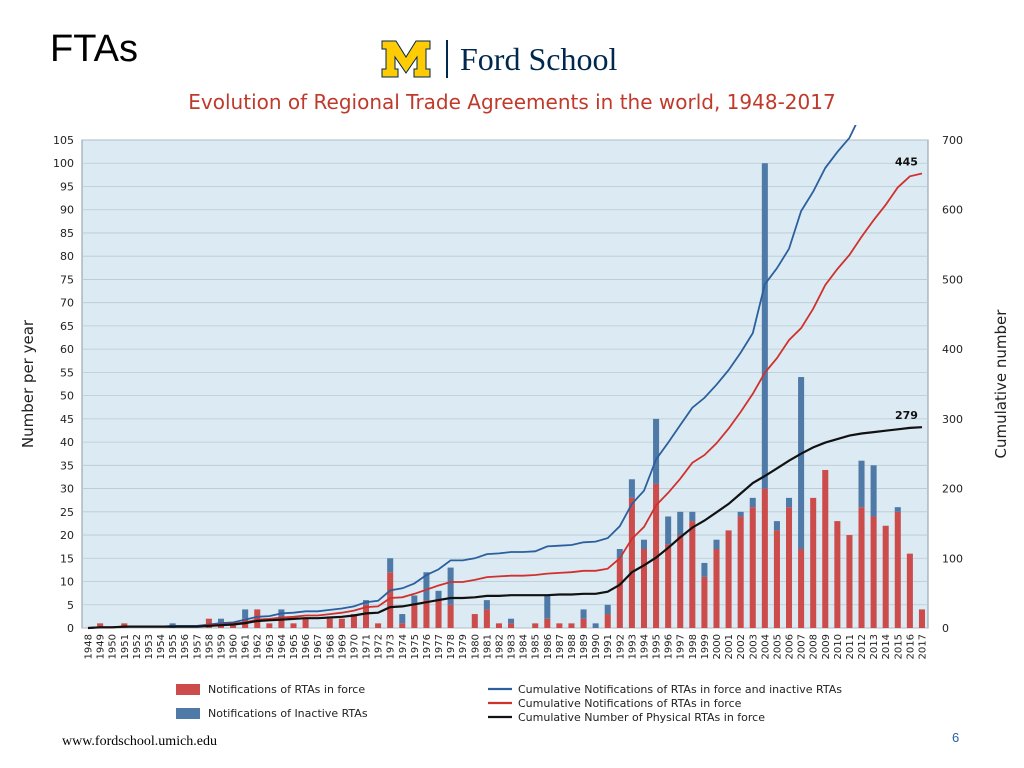 The height and width of the screenshot is (768, 1024). What do you see at coordinates (209, 646) in the screenshot?
I see `x-tick-label: 1958` at bounding box center [209, 646].